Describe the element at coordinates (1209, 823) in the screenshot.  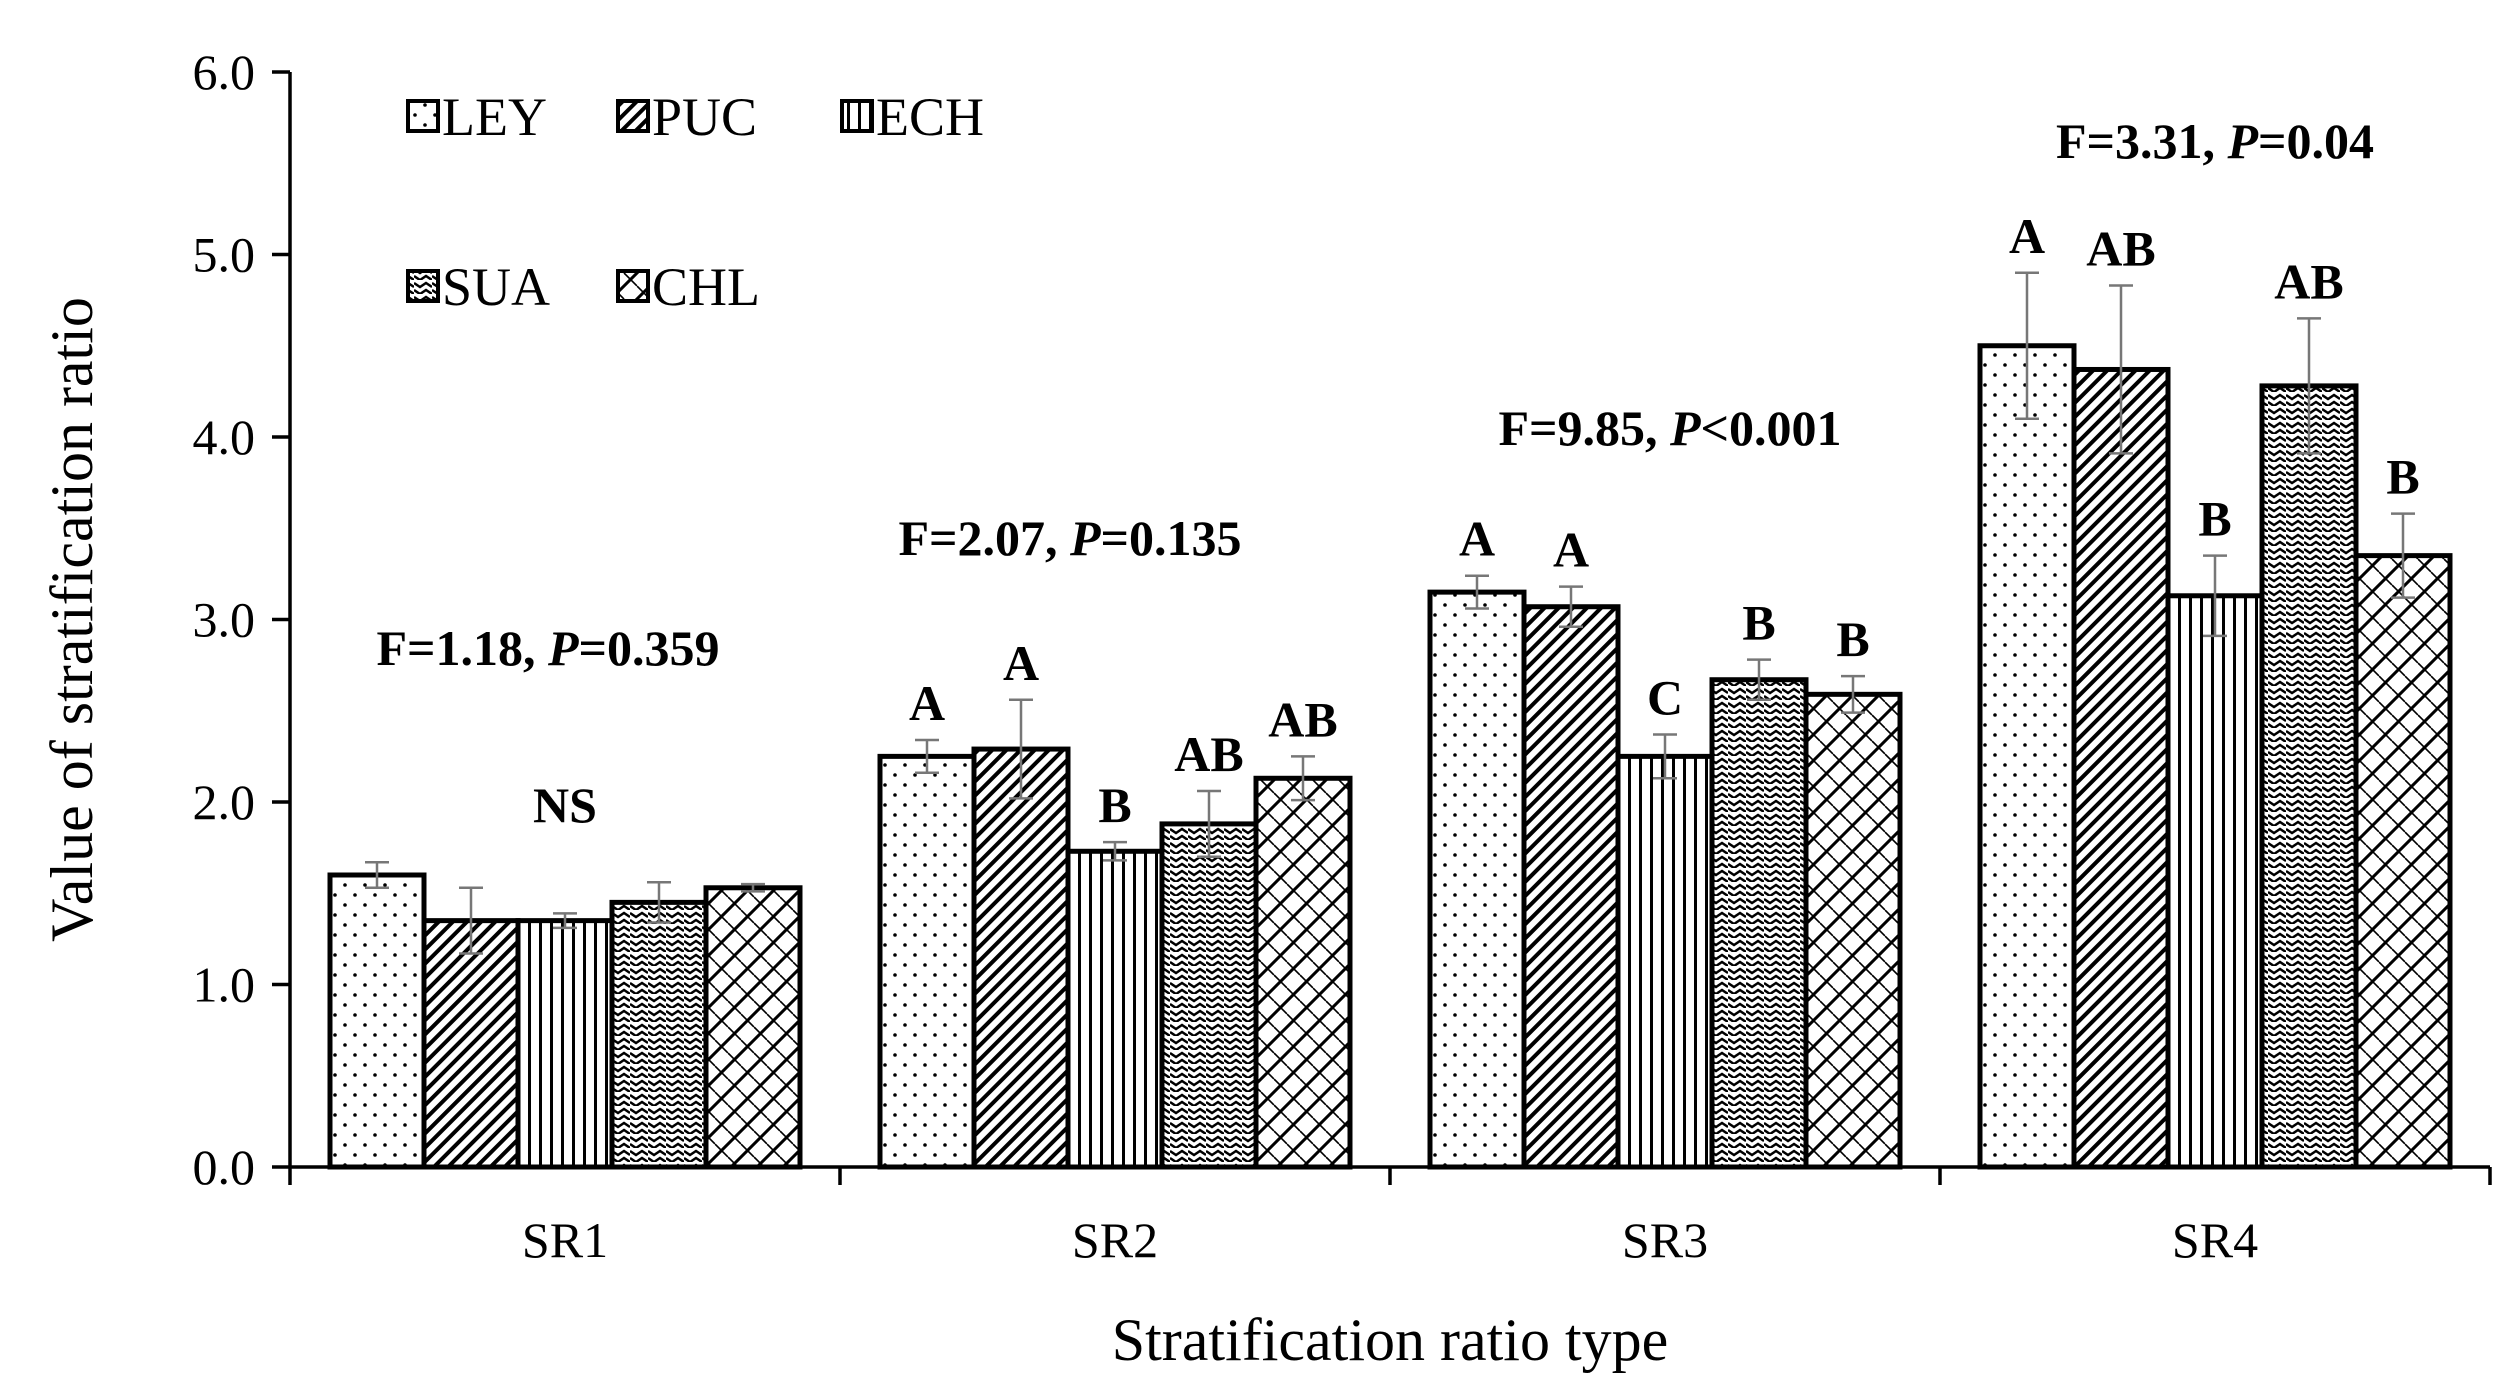
I see `error-bar-sua-sr2` at that location.